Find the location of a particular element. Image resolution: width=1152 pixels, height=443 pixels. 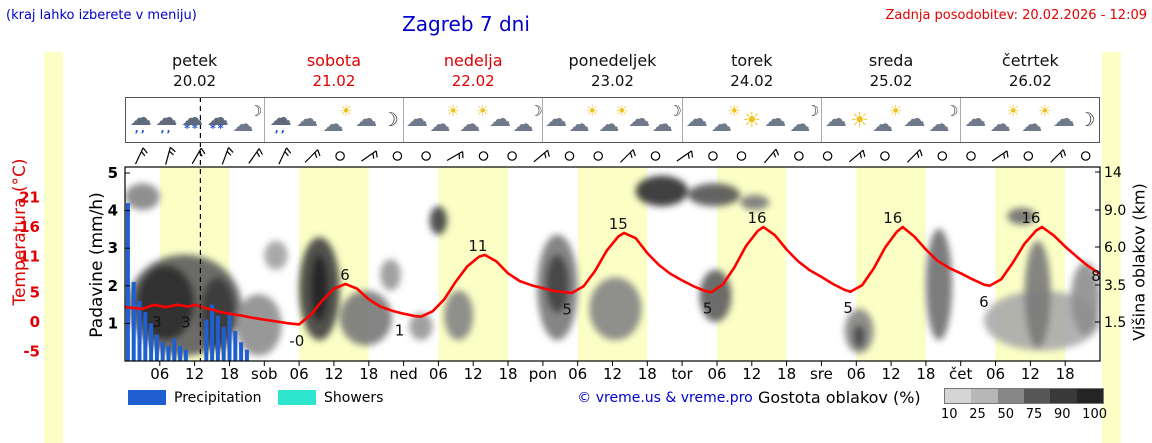

day-header-sobota: sobota 21.02 is located at coordinates (333, 71).